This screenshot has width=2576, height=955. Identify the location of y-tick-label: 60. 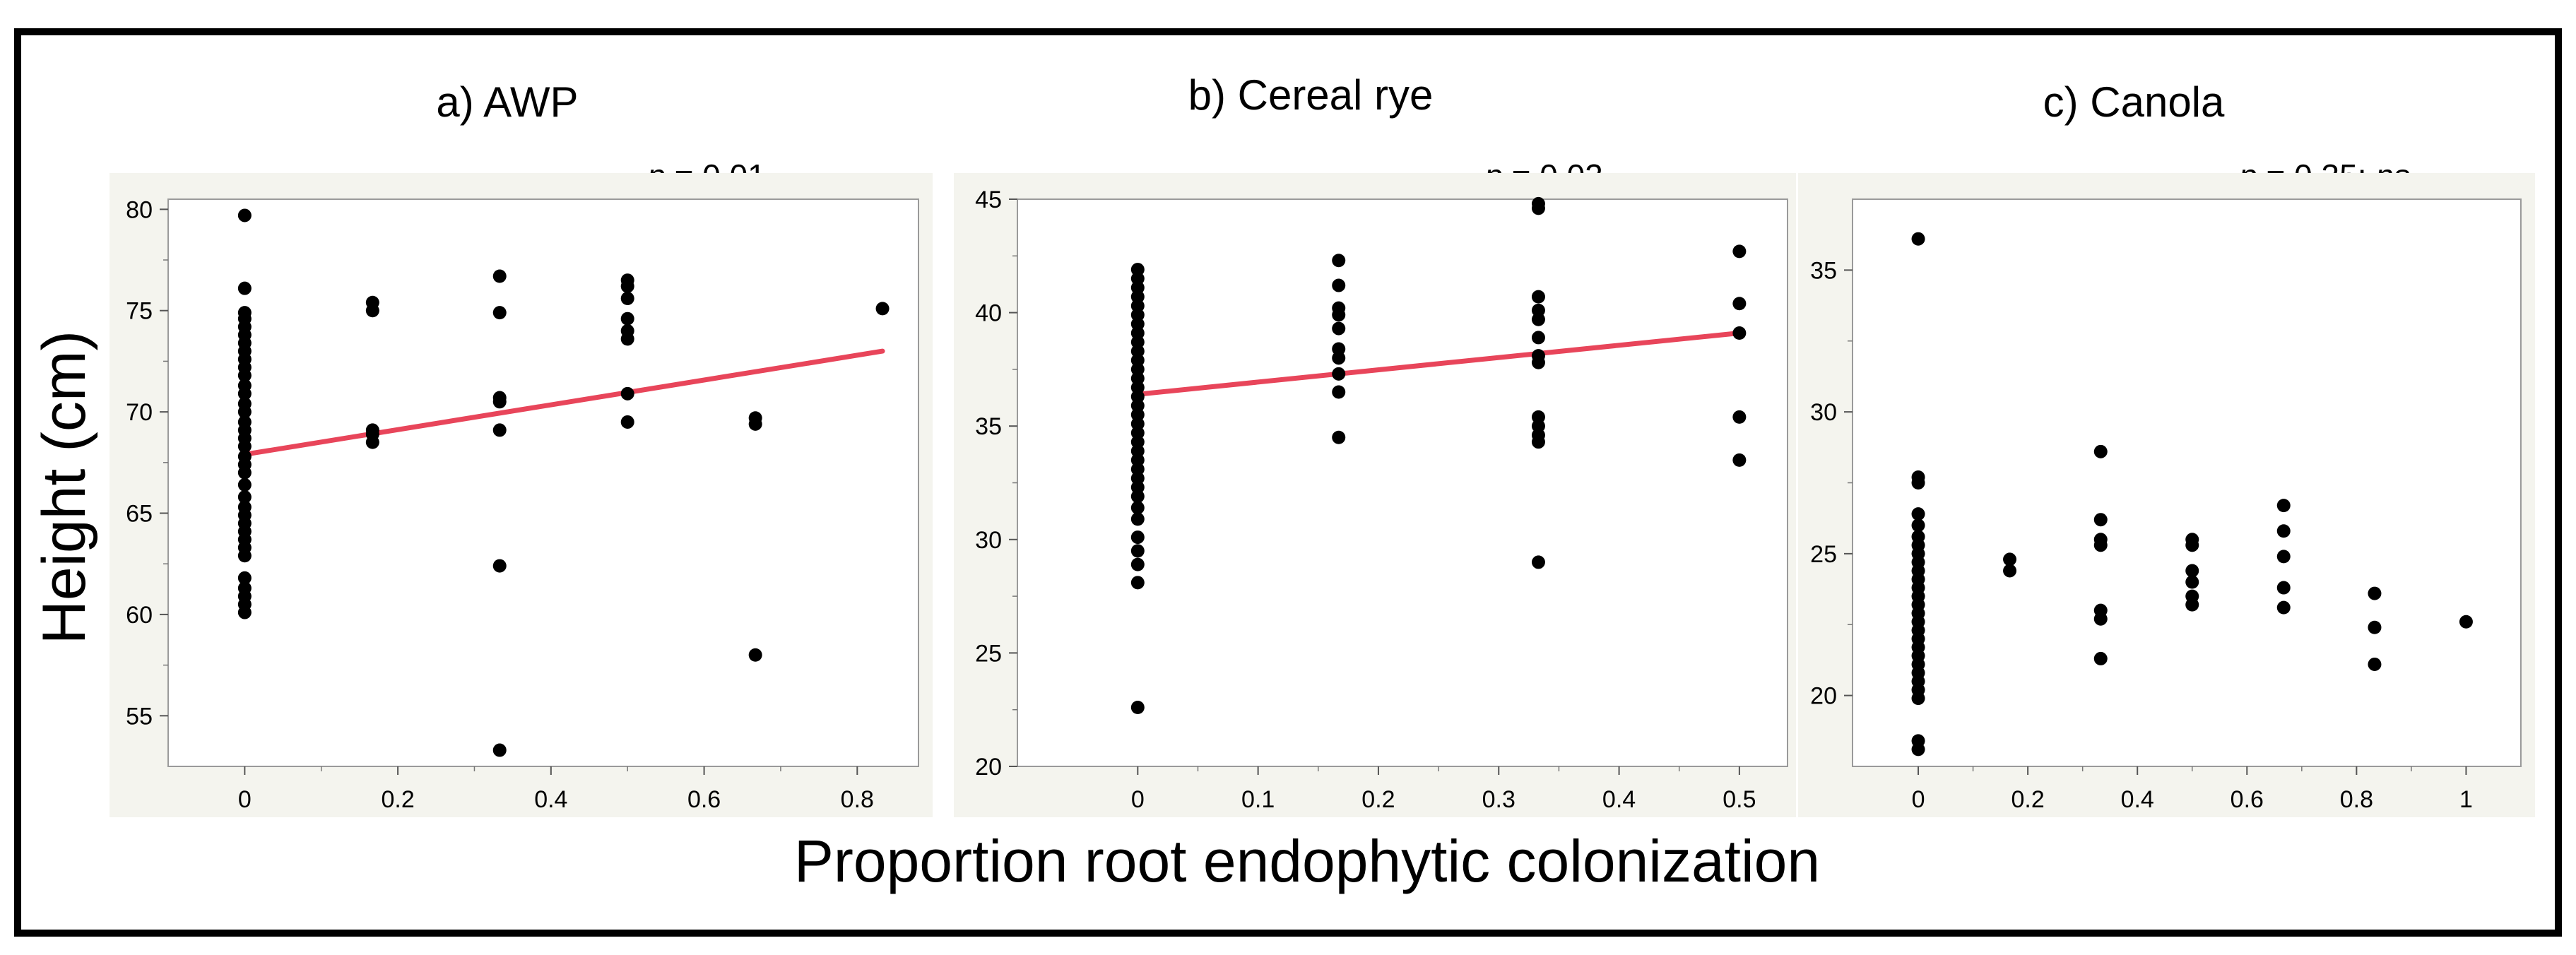
(139, 615).